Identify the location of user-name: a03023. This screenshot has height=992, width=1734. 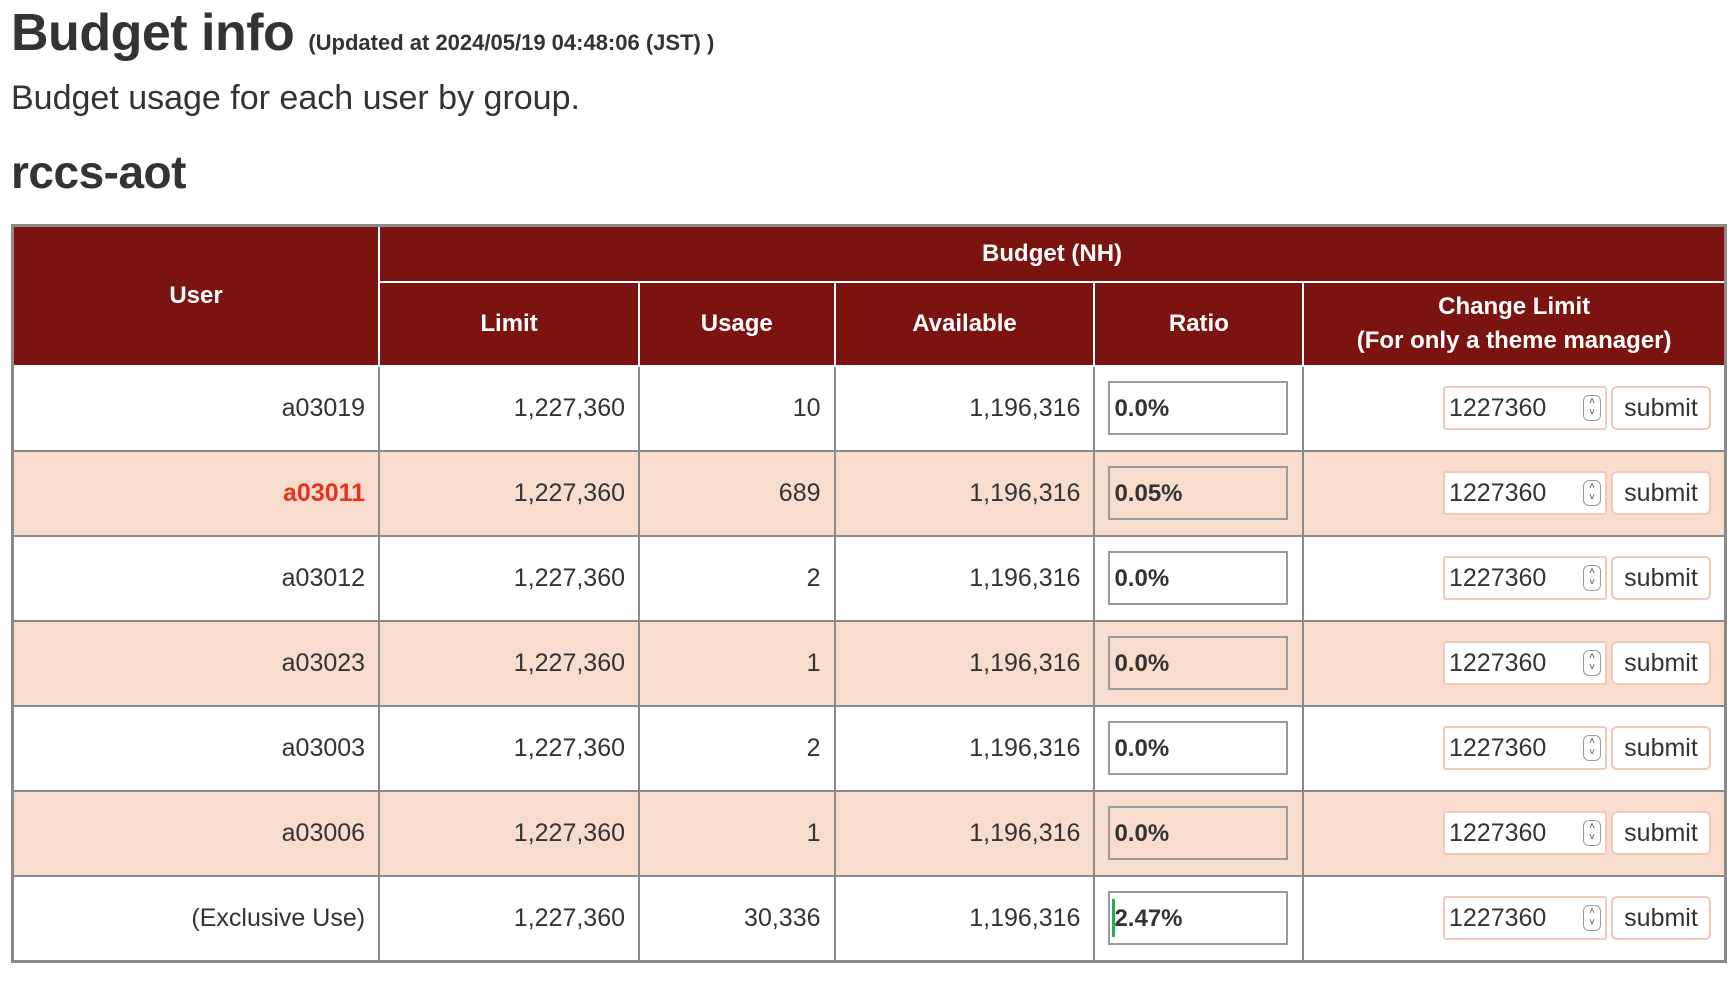
(323, 662).